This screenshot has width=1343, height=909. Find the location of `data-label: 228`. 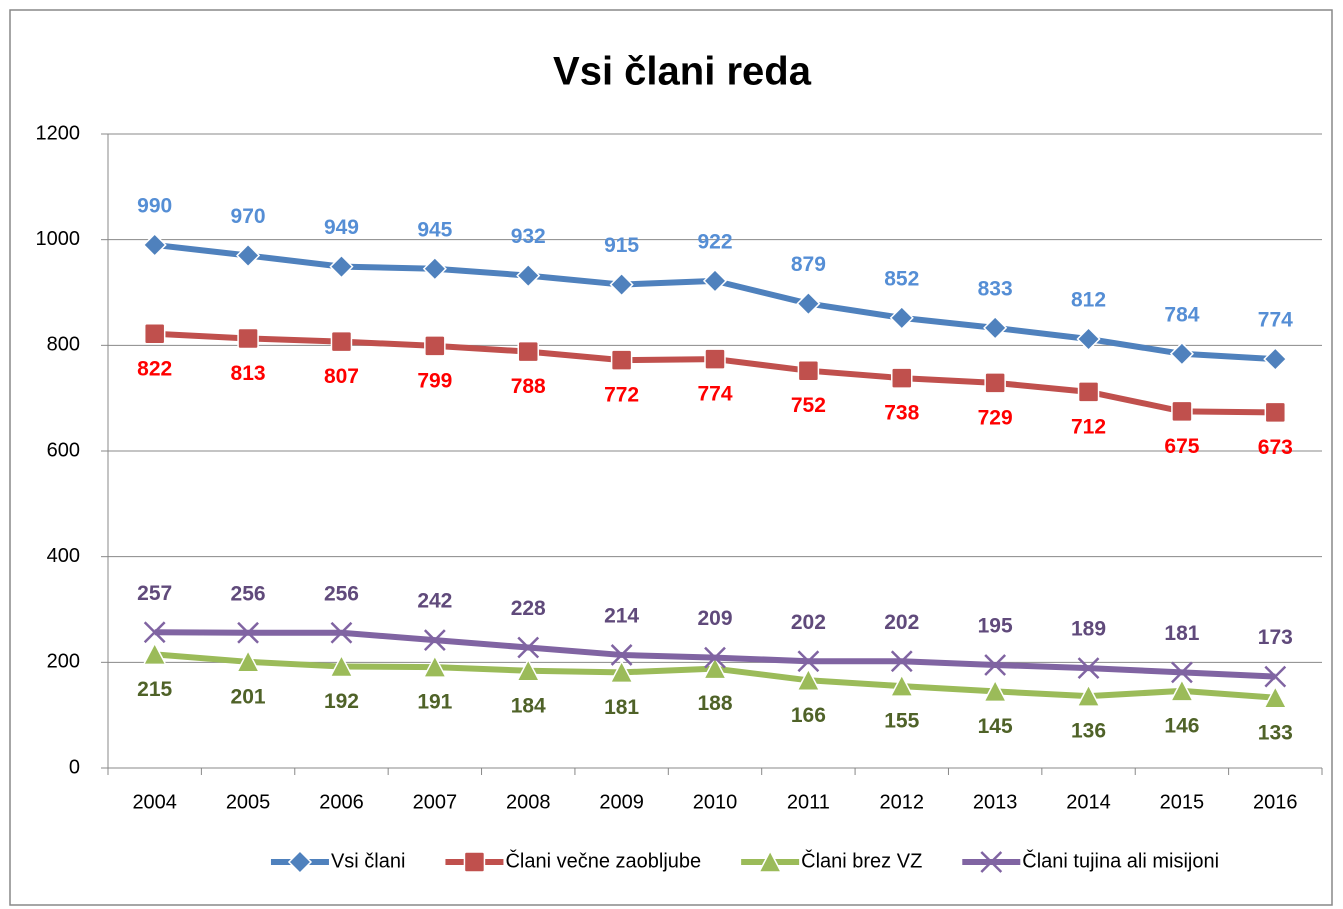

data-label: 228 is located at coordinates (528, 608).